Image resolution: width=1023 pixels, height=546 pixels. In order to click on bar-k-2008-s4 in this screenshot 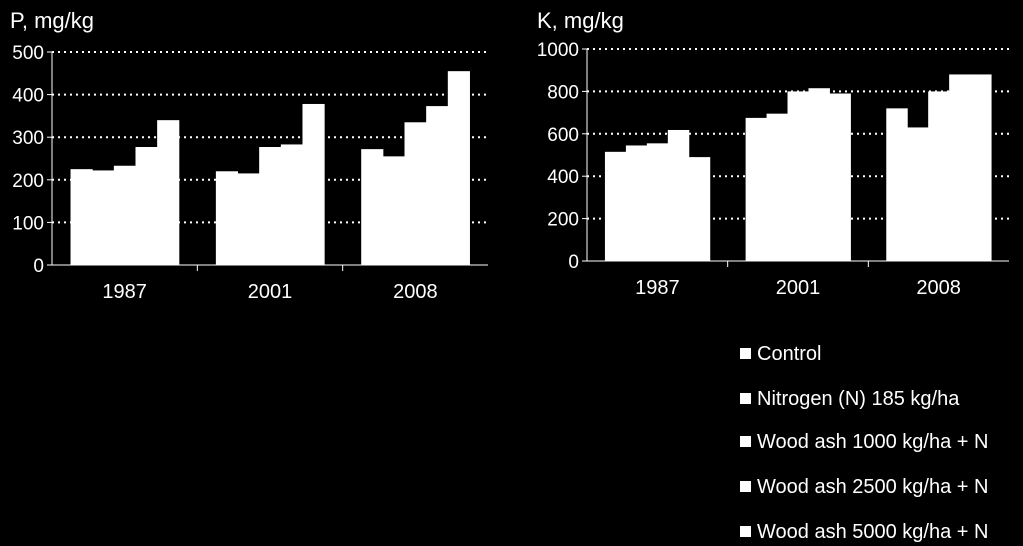, I will do `click(981, 167)`.